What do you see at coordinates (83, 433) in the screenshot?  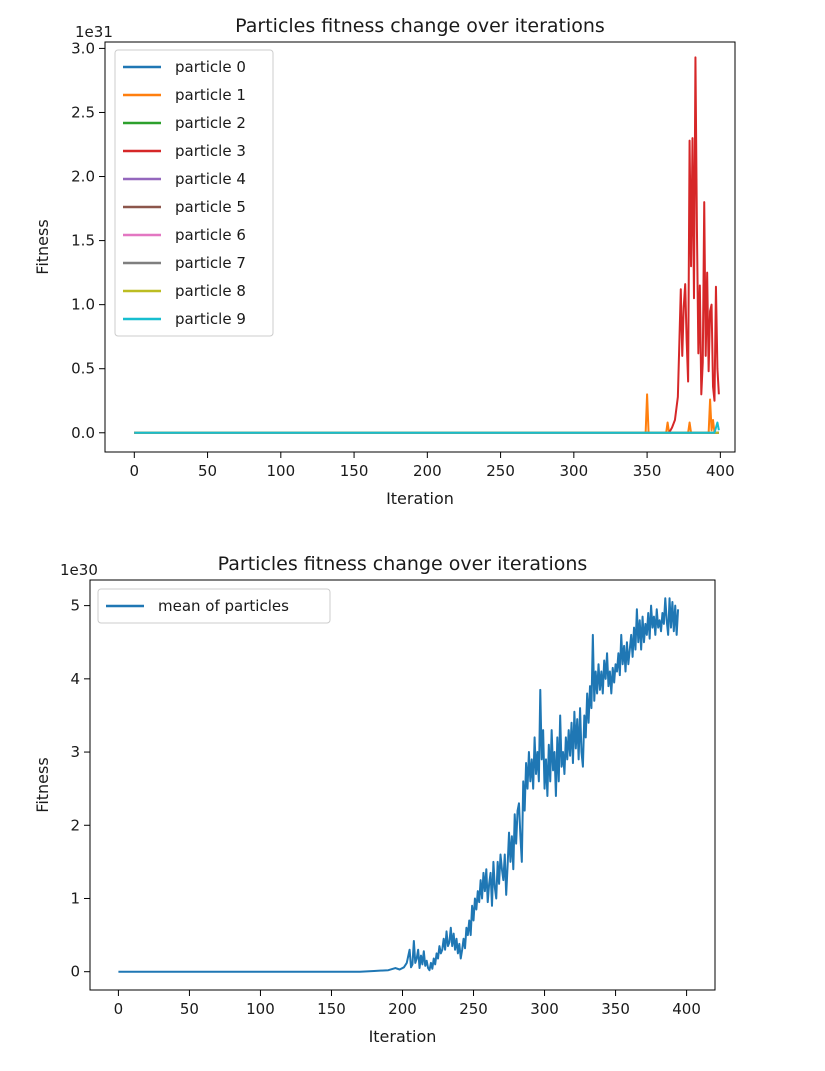 I see `y-tick-label: 0.0` at bounding box center [83, 433].